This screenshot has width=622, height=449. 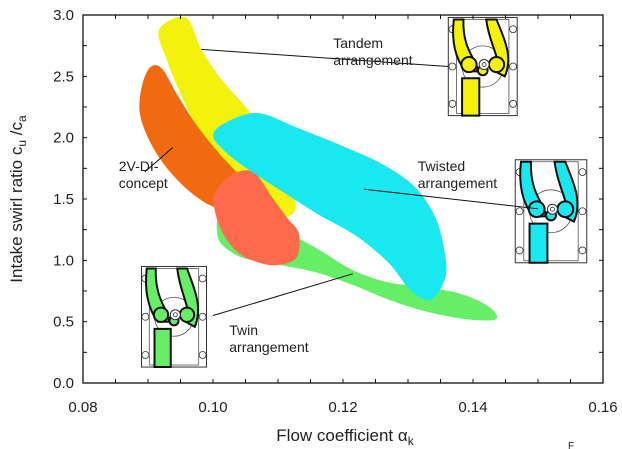 I want to click on twisted-arrangement-sketch, so click(x=551, y=211).